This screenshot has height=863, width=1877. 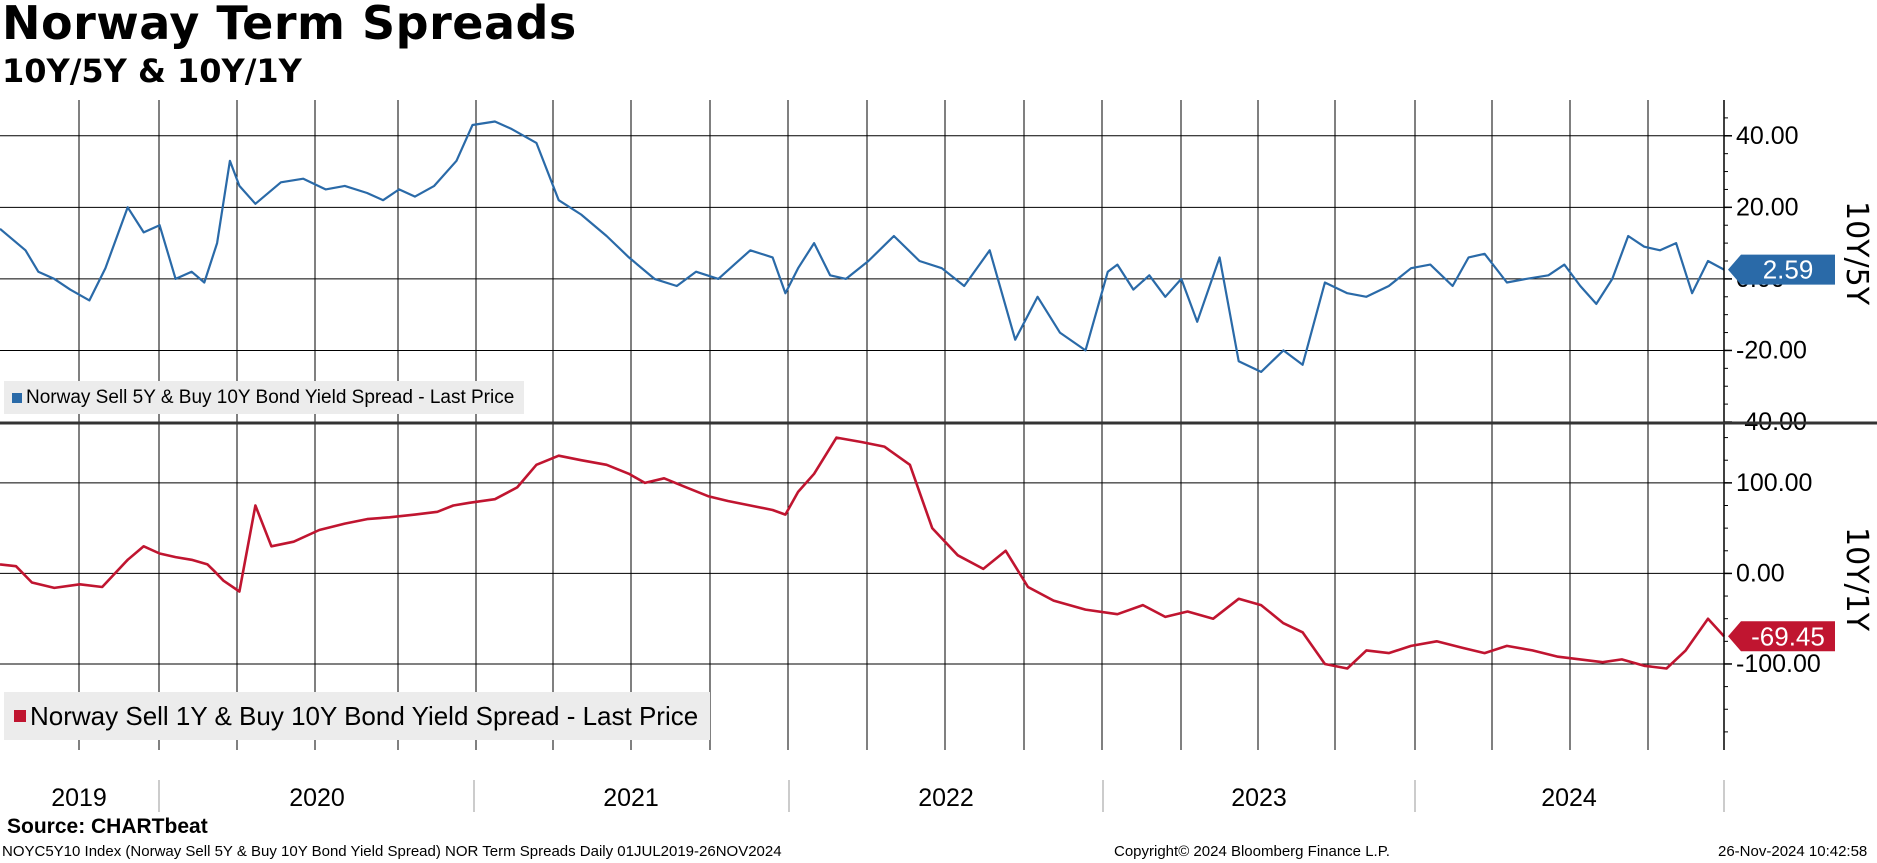 What do you see at coordinates (79, 798) in the screenshot?
I see `x-year-label: 2019` at bounding box center [79, 798].